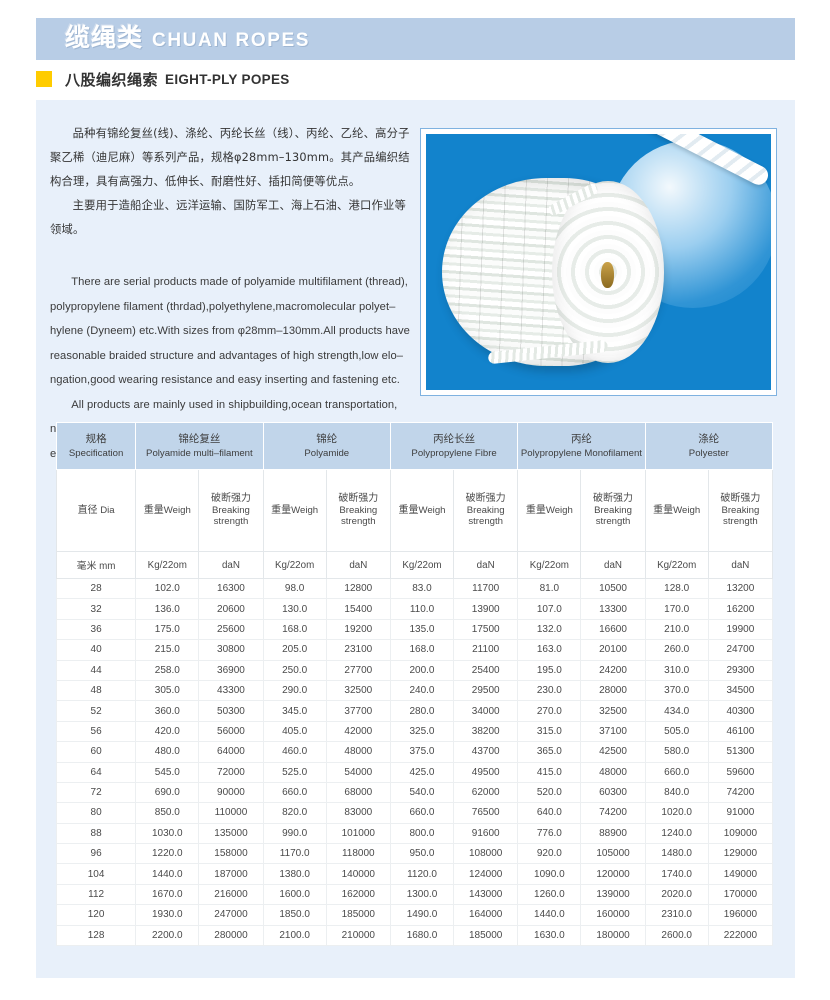 Image resolution: width=830 pixels, height=1000 pixels. What do you see at coordinates (358, 772) in the screenshot?
I see `table-cell: 54000` at bounding box center [358, 772].